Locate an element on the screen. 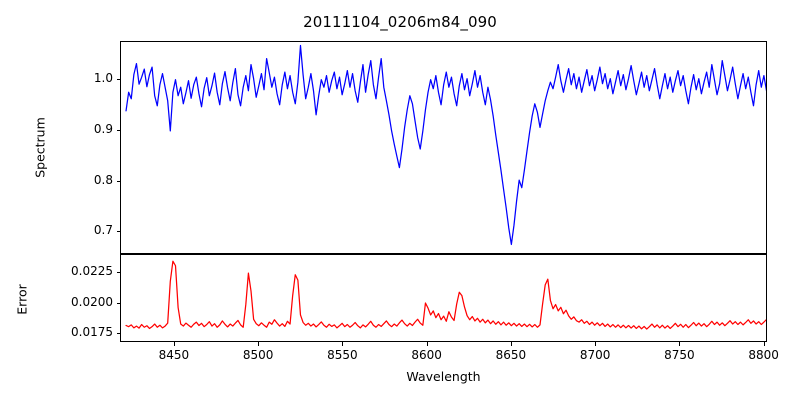 This screenshot has width=800, height=400. wavelength-xtick-label: 8500 is located at coordinates (258, 355).